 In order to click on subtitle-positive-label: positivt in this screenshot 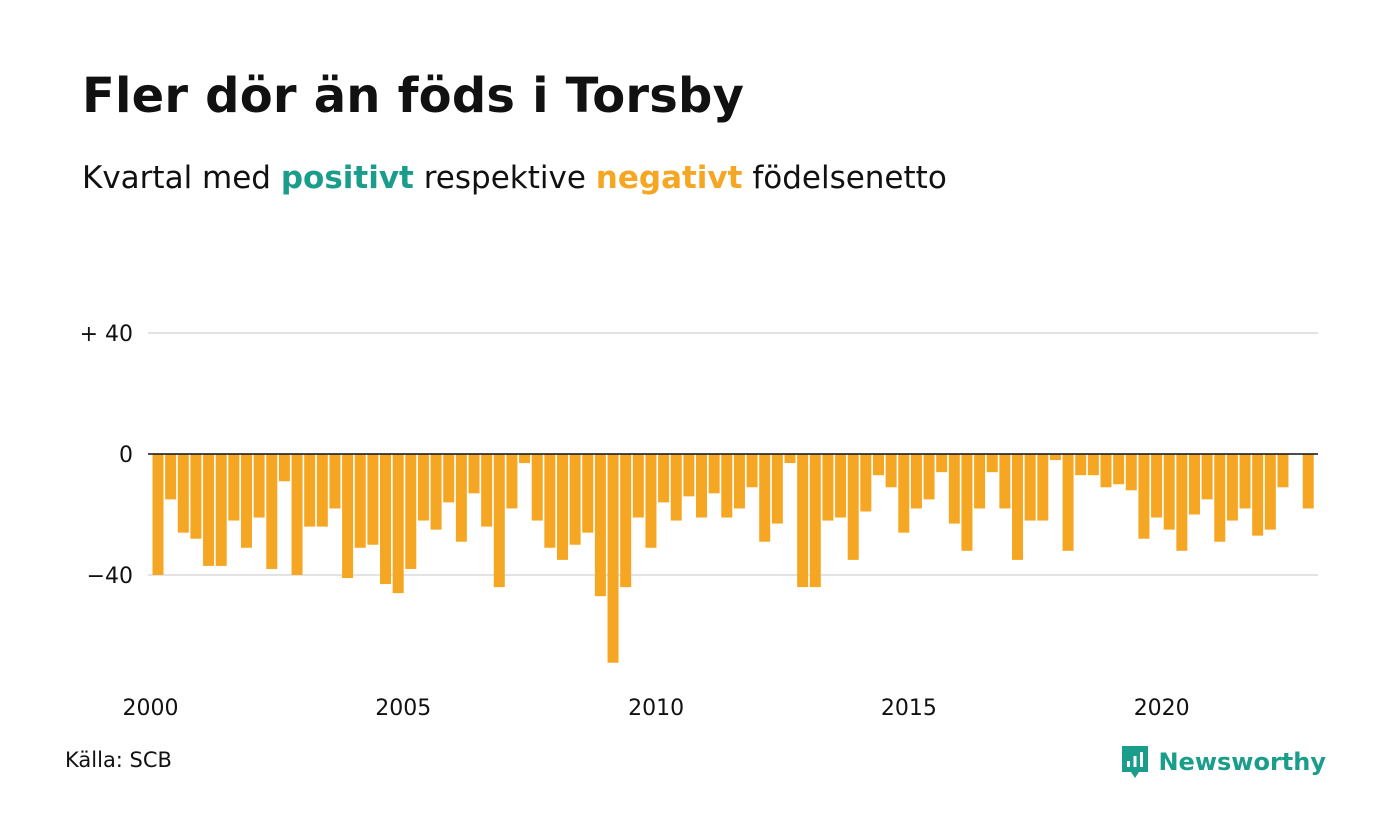, I will do `click(347, 178)`.